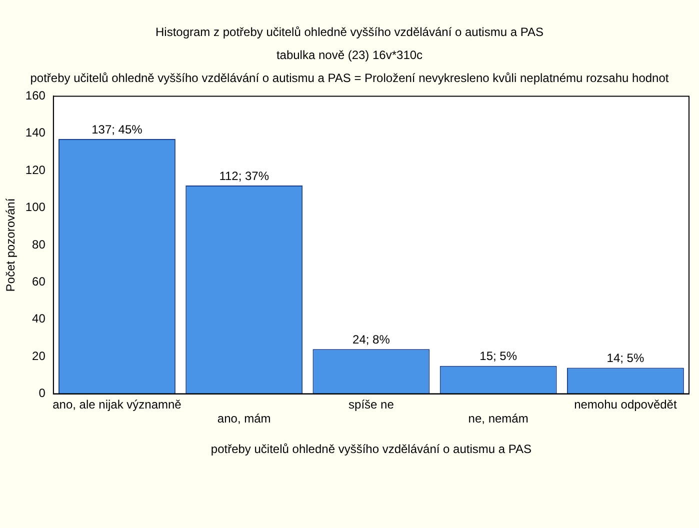  I want to click on y-tick-label: 140, so click(35, 133).